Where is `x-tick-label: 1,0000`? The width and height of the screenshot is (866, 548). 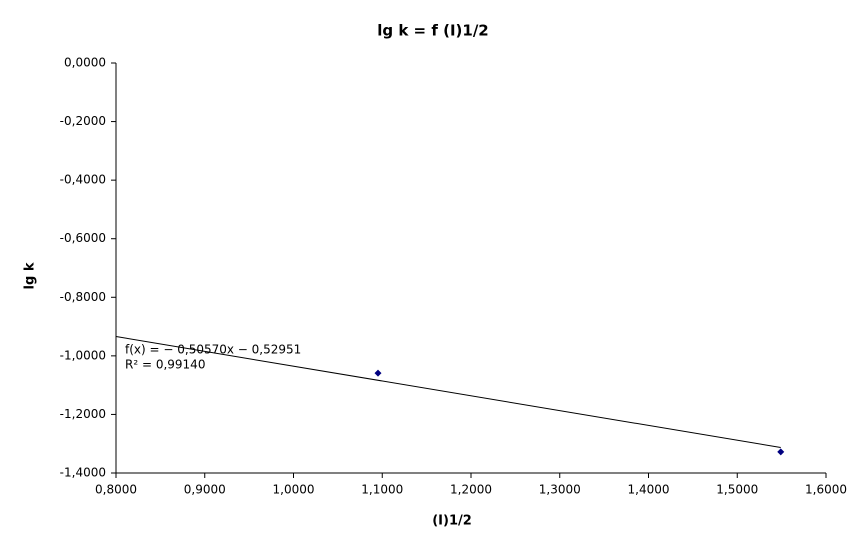 x-tick-label: 1,0000 is located at coordinates (294, 490).